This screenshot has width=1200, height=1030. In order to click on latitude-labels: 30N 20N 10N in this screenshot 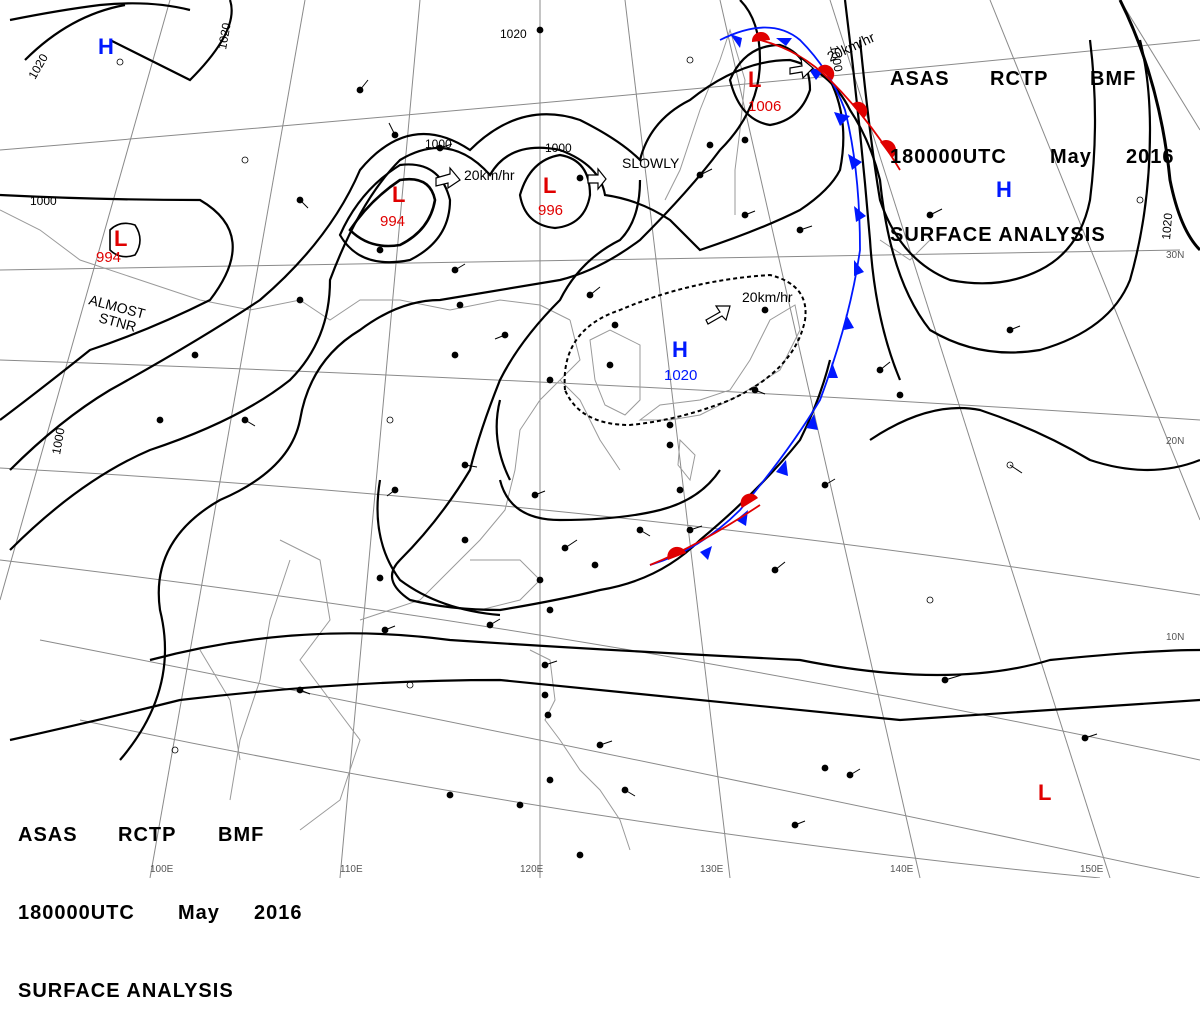, I will do `click(1175, 446)`.